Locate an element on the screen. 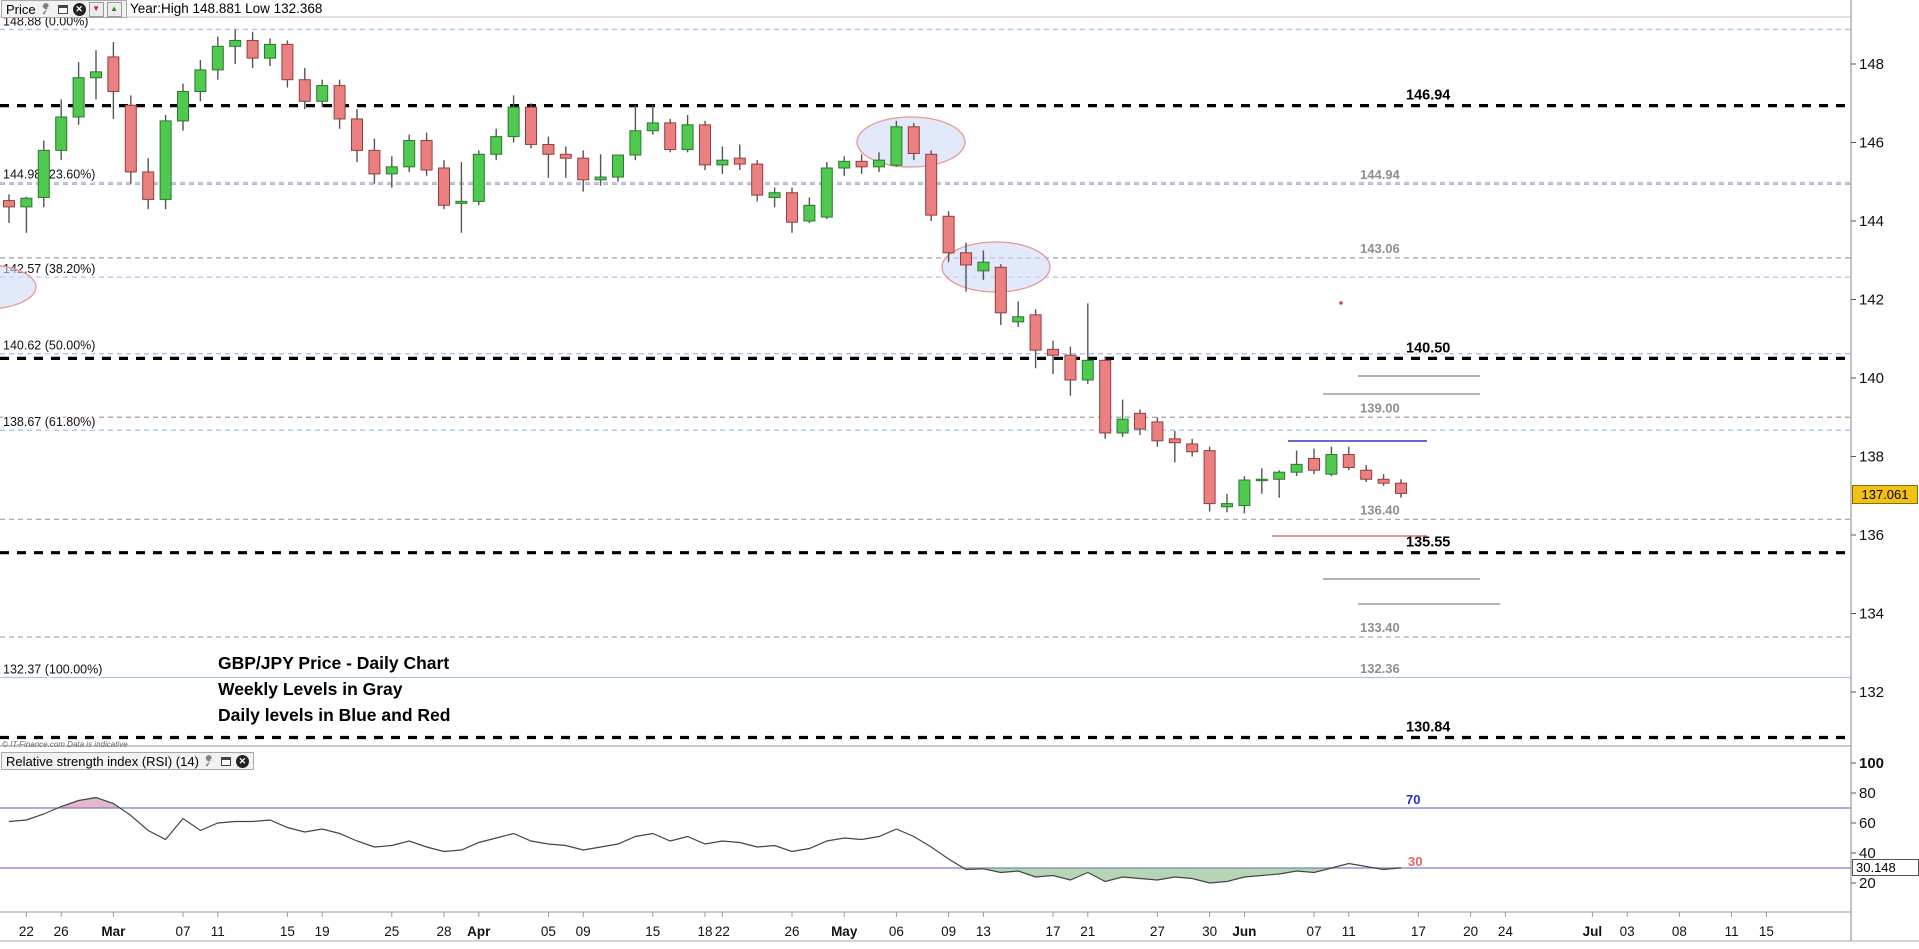 This screenshot has height=949, width=1919. rsi-panel is located at coordinates (925, 840).